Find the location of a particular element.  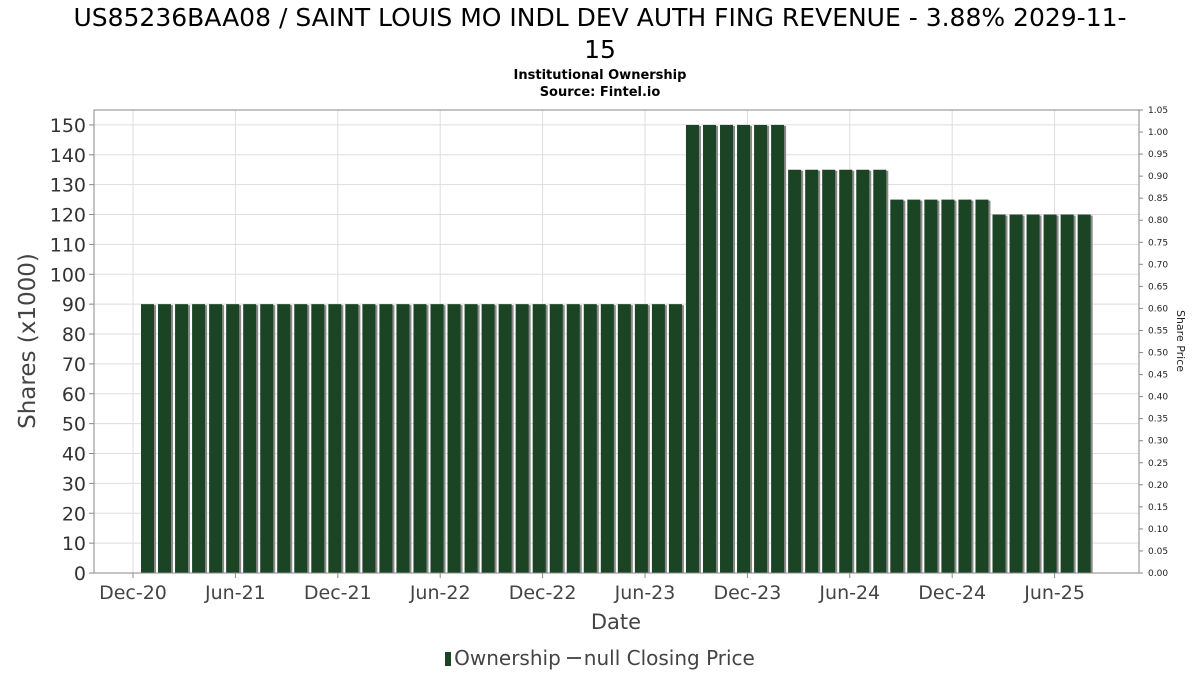

y2-tick-label: 0.00 is located at coordinates (1158, 574).